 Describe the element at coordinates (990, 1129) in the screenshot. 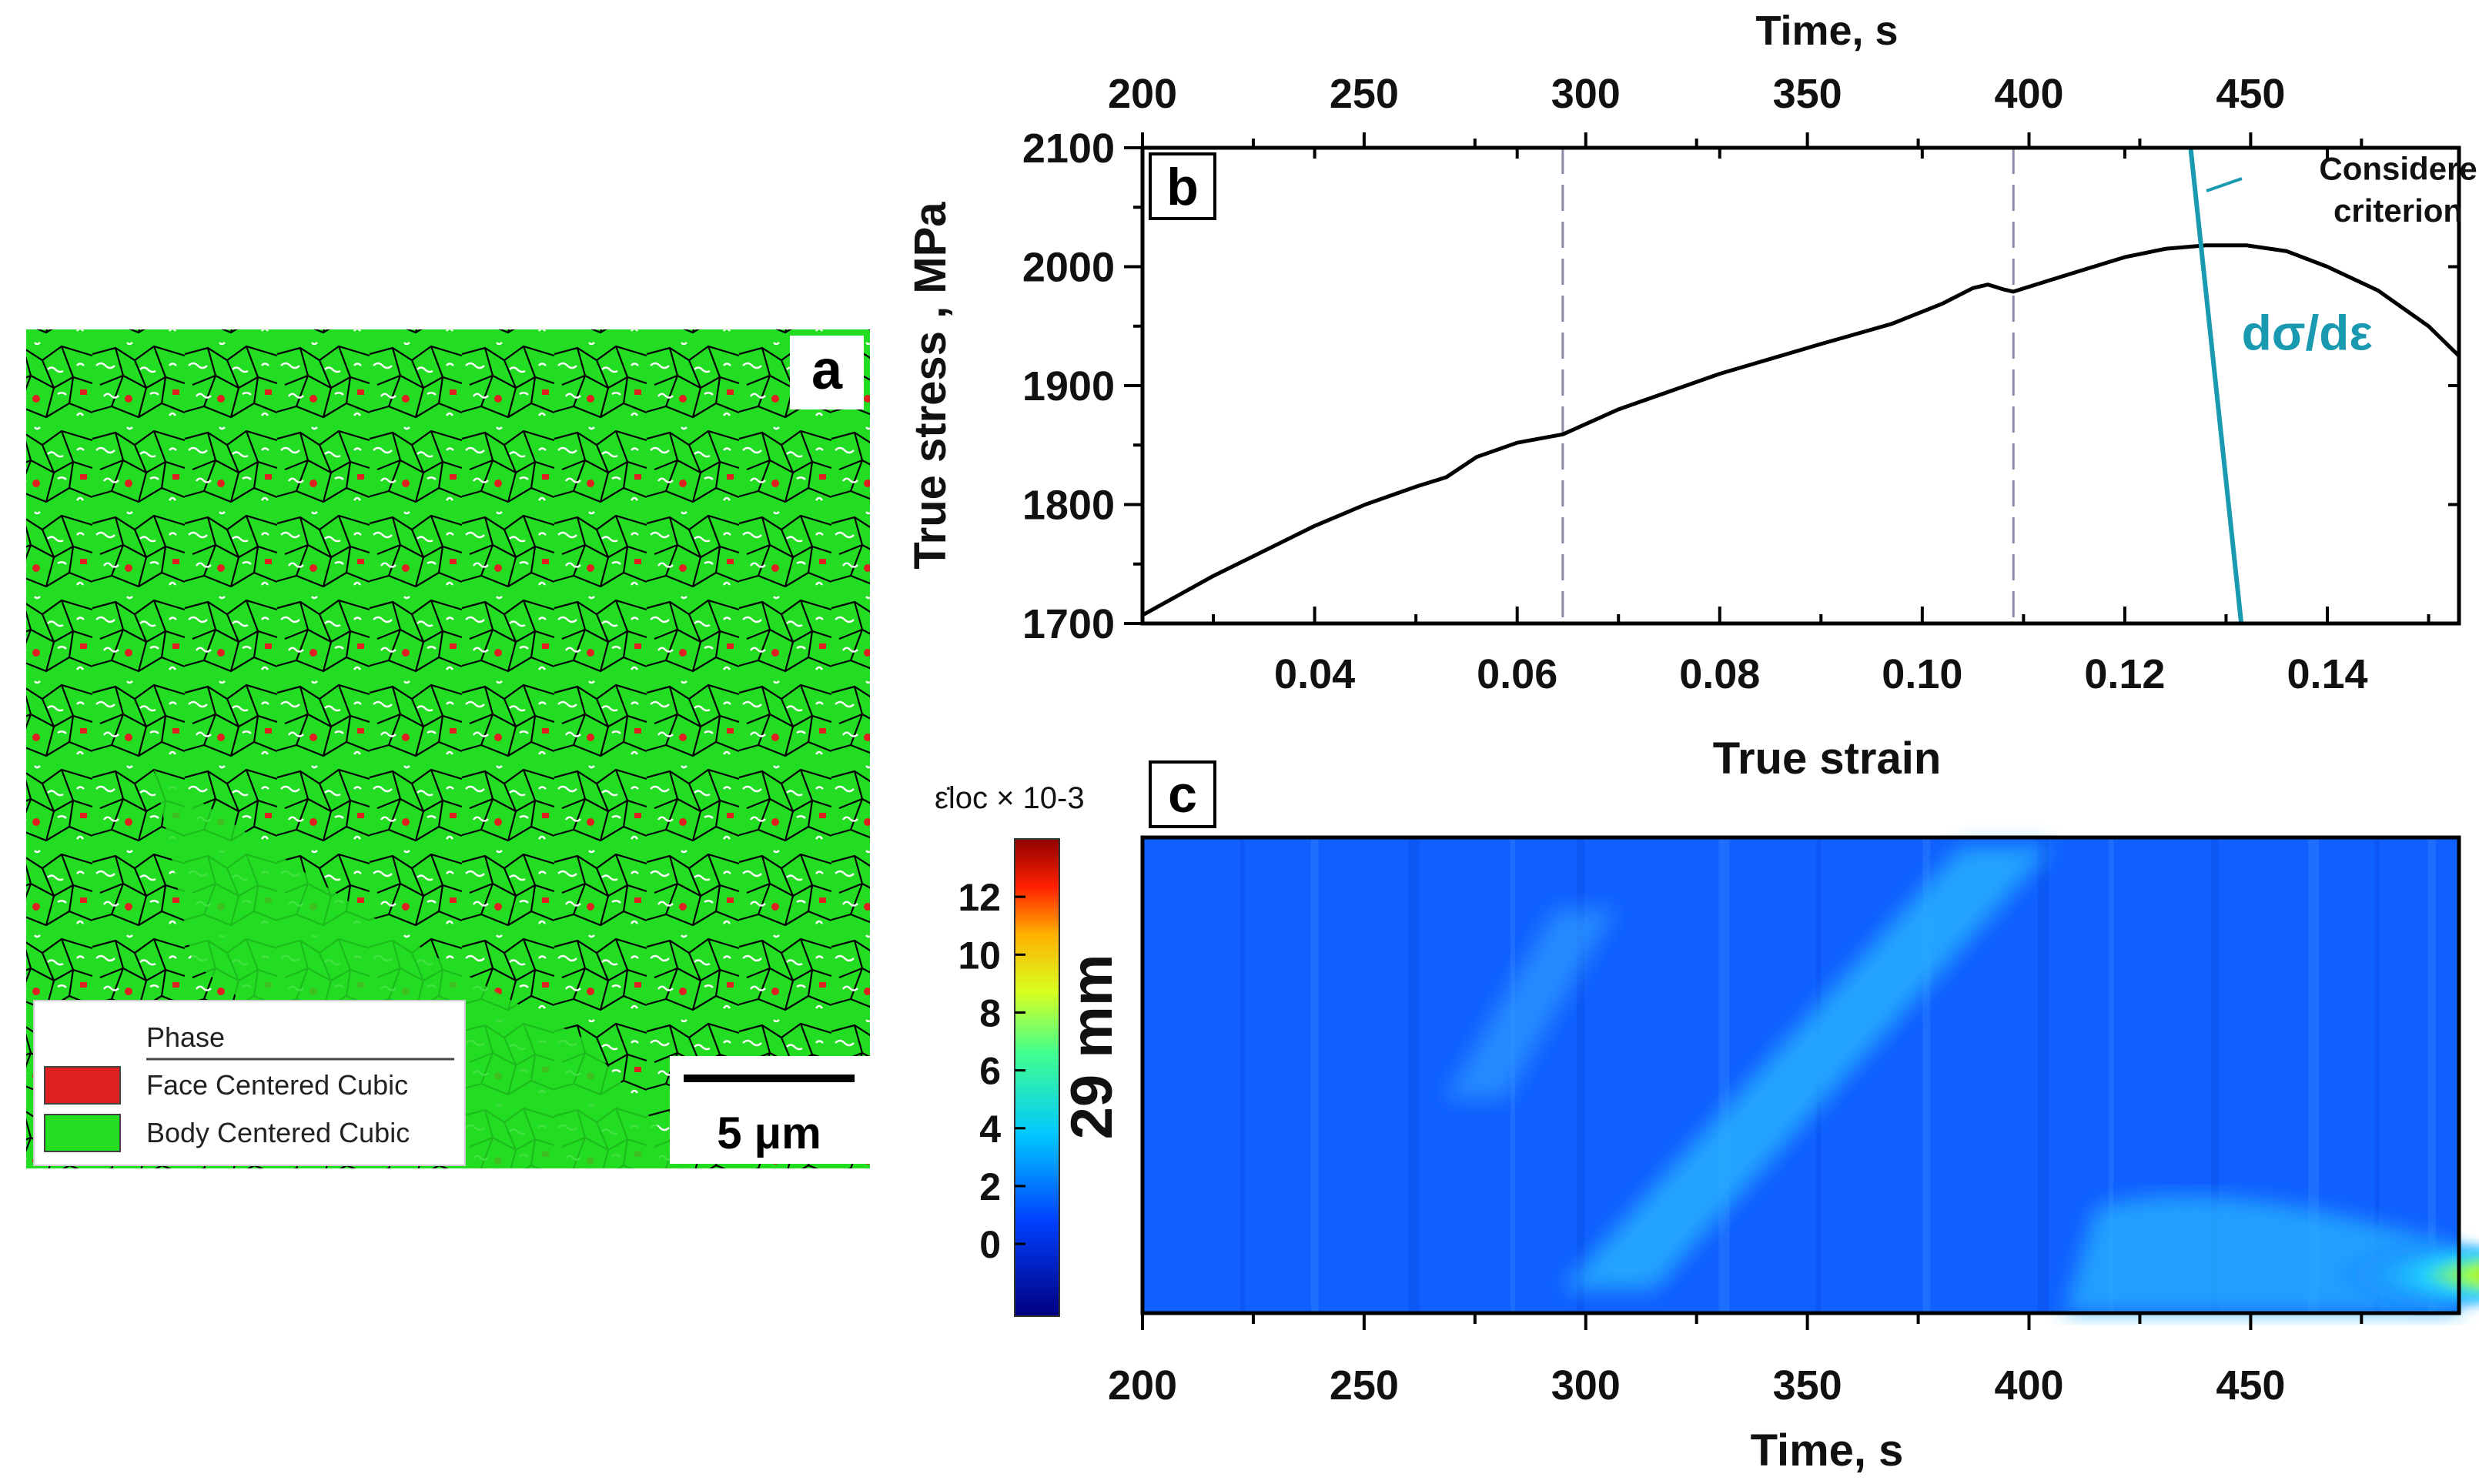

I see `colorbar-tick-label: 4` at that location.